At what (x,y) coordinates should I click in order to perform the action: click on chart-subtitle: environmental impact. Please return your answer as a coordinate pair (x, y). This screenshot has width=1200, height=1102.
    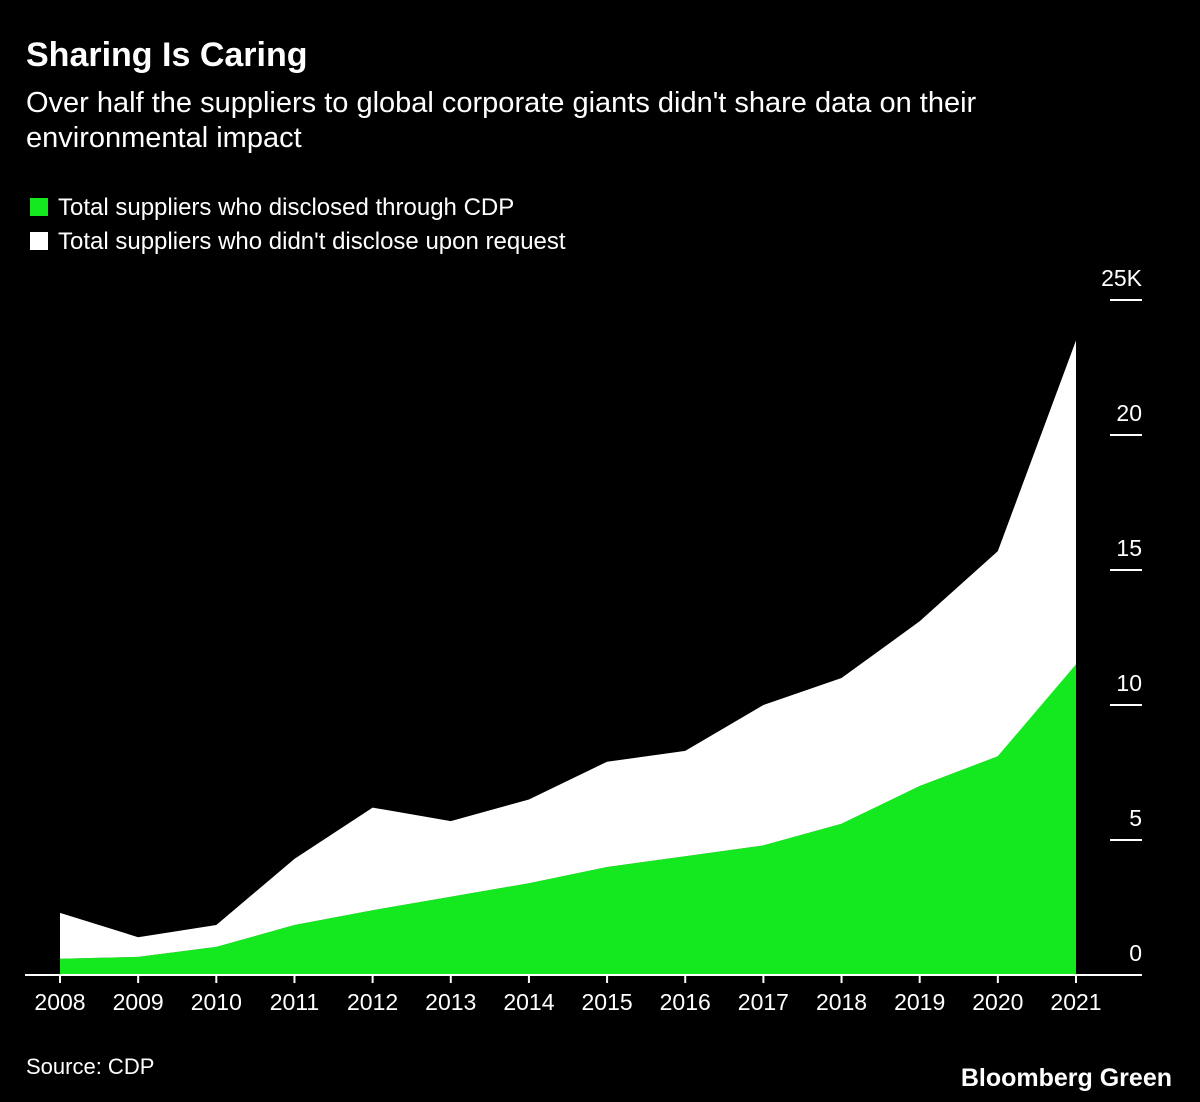
    Looking at the image, I should click on (164, 138).